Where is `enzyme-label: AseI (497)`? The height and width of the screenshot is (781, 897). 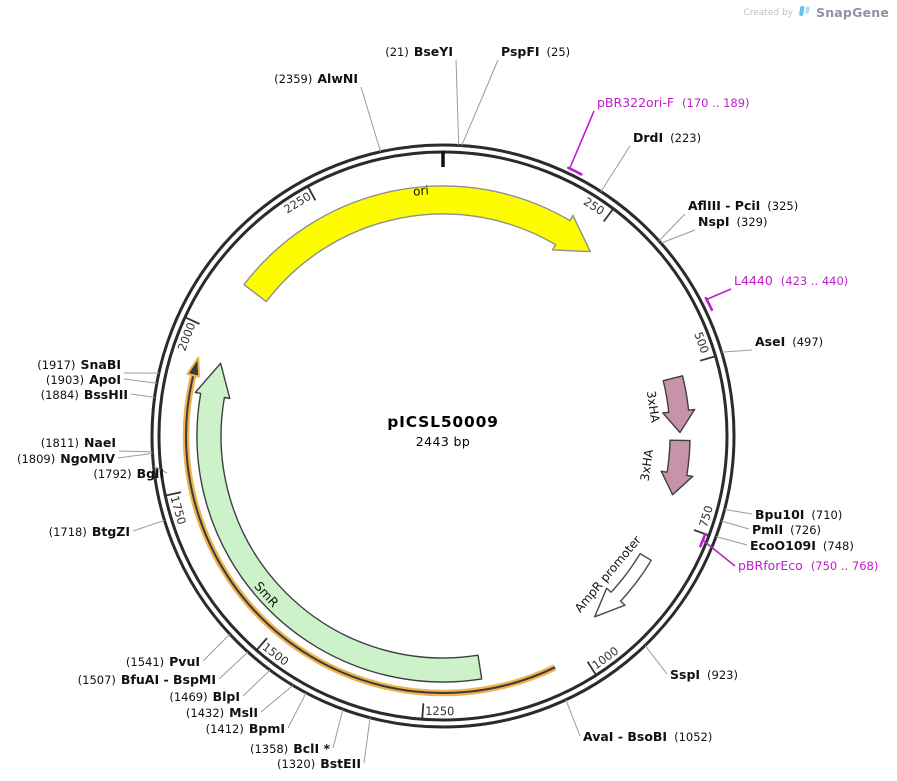 enzyme-label: AseI (497) is located at coordinates (789, 341).